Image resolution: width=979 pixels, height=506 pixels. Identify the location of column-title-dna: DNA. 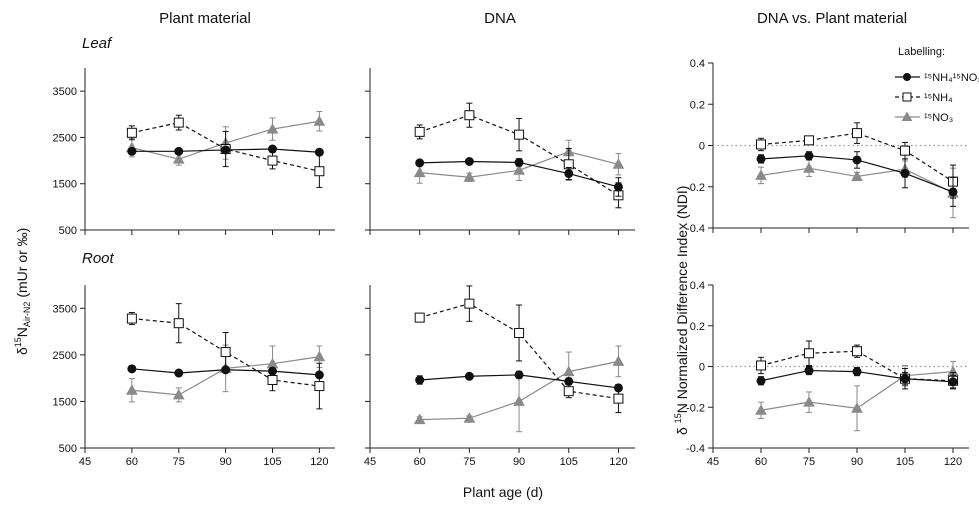
(500, 18).